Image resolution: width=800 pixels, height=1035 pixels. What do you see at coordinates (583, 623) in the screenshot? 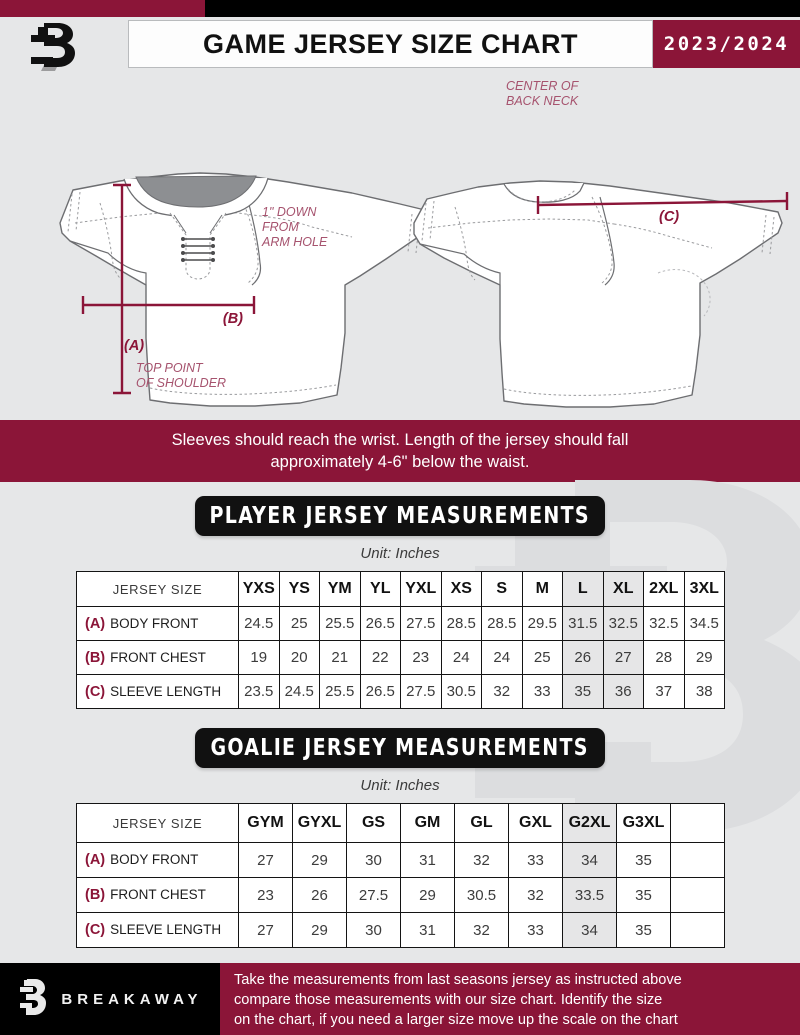
I see `measurement-value: 31.5` at bounding box center [583, 623].